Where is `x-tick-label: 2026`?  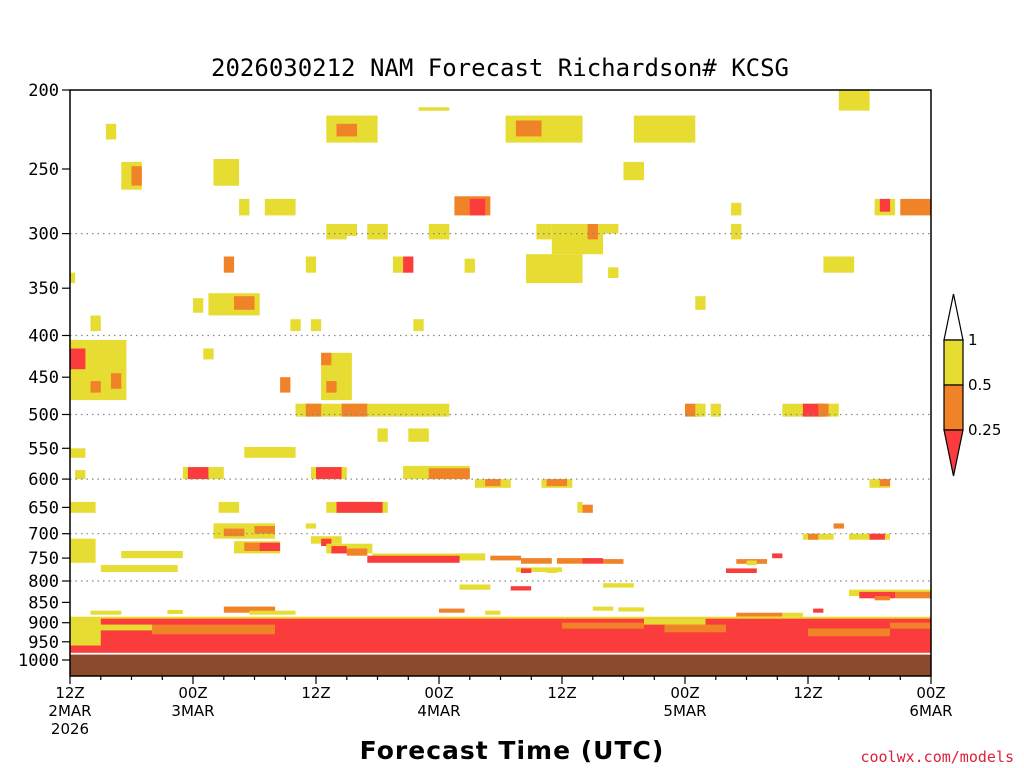 x-tick-label: 2026 is located at coordinates (70, 729).